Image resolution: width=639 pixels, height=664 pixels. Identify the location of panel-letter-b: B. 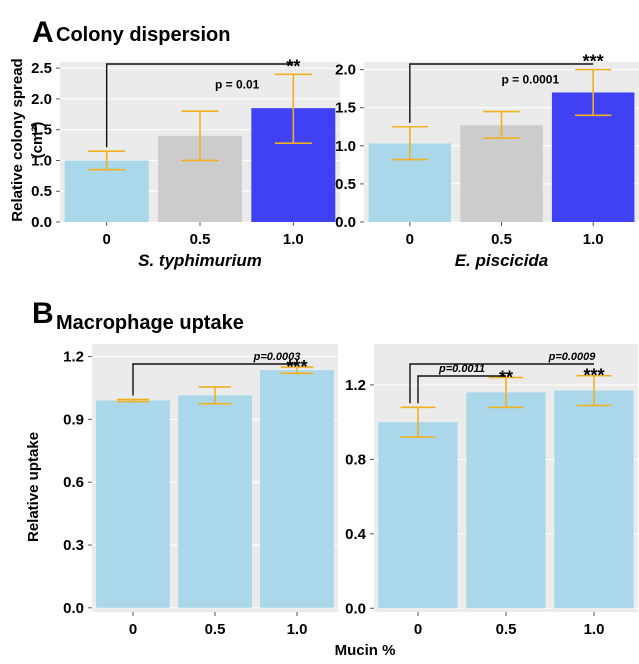
(43, 313).